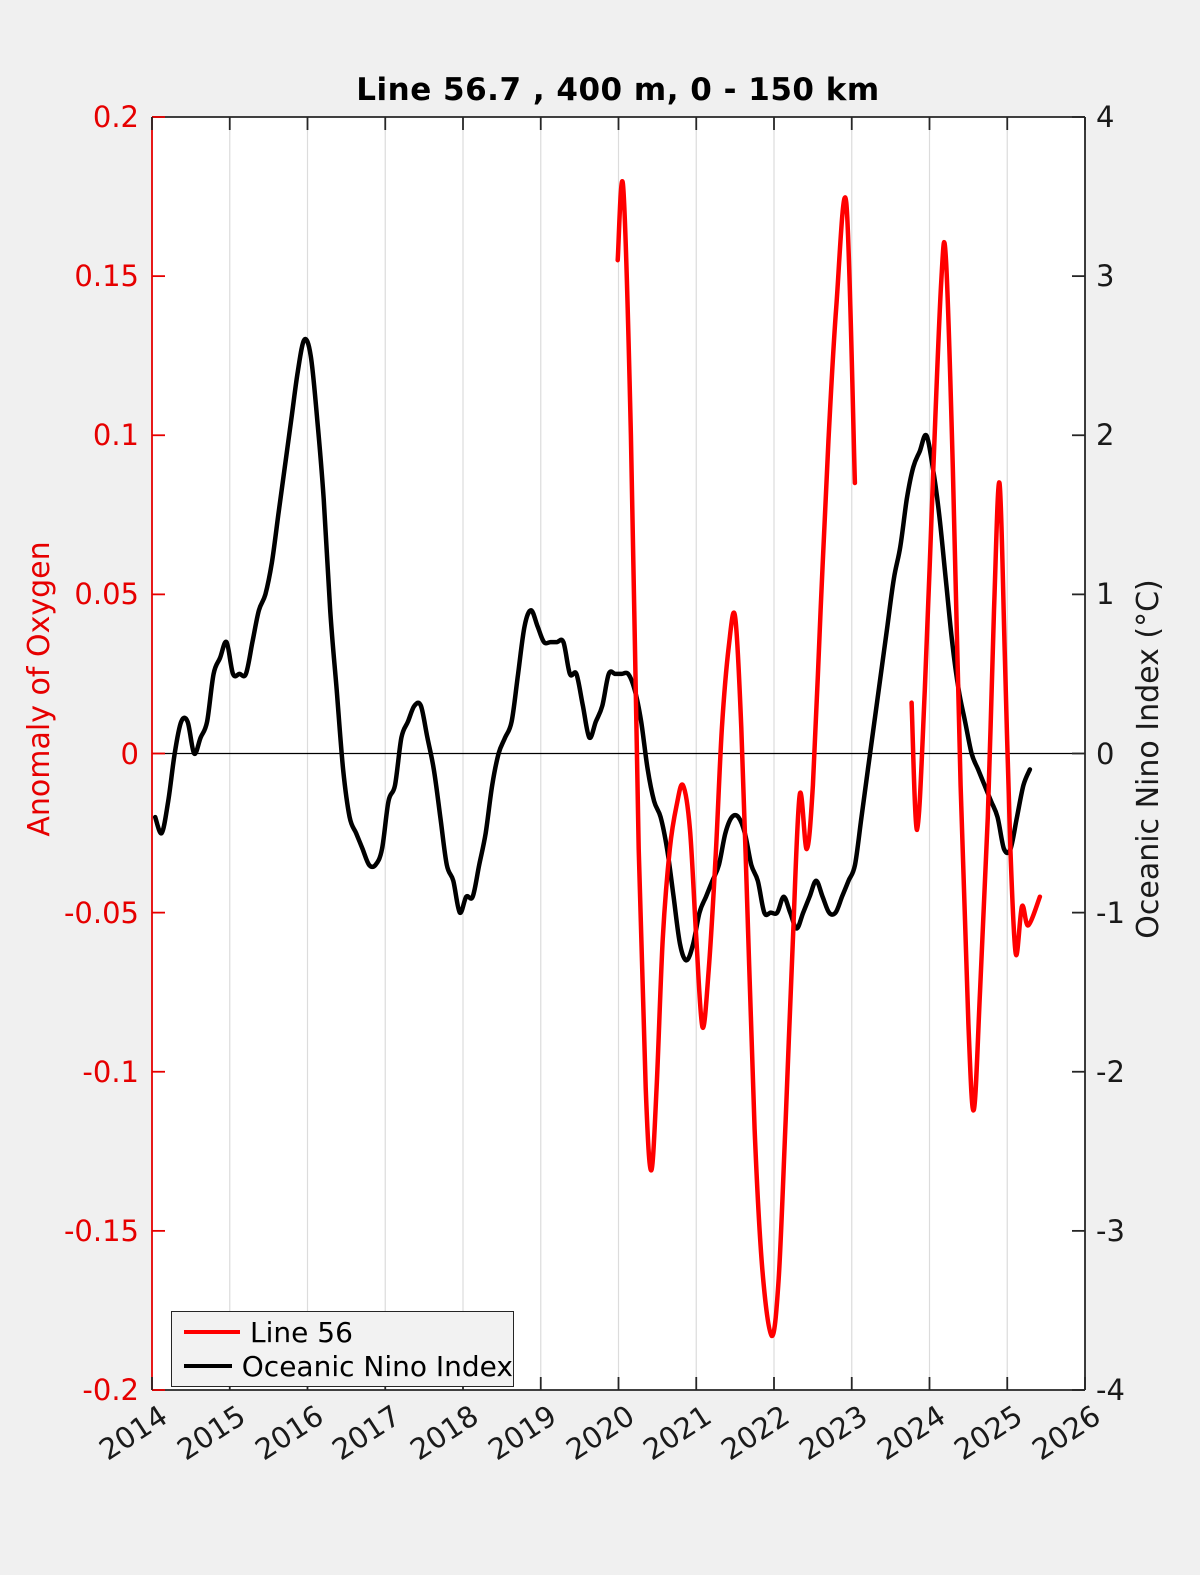  Describe the element at coordinates (1110, 1390) in the screenshot. I see `right-tick-label: -4` at that location.